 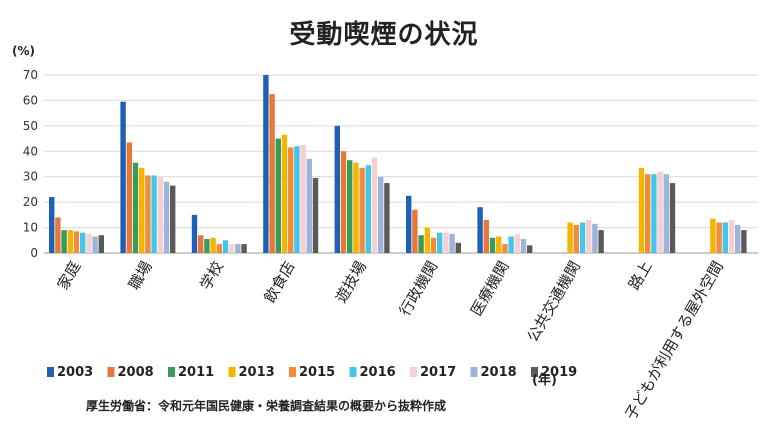 I want to click on y-axis-unit: (%), so click(x=23, y=51).